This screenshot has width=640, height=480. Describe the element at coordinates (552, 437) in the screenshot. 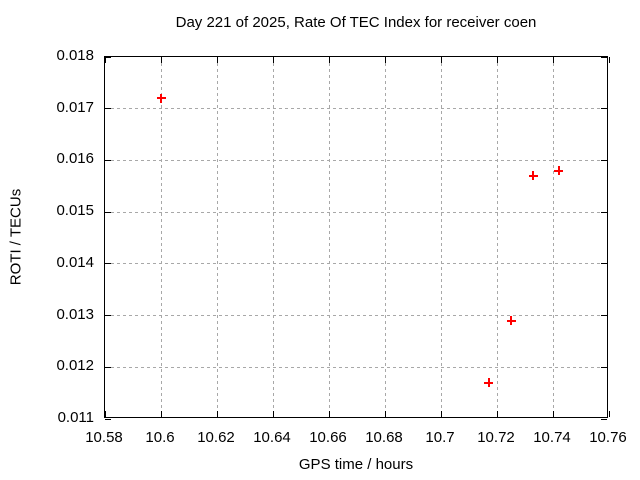

I see `x-tick-label: 10.74` at that location.